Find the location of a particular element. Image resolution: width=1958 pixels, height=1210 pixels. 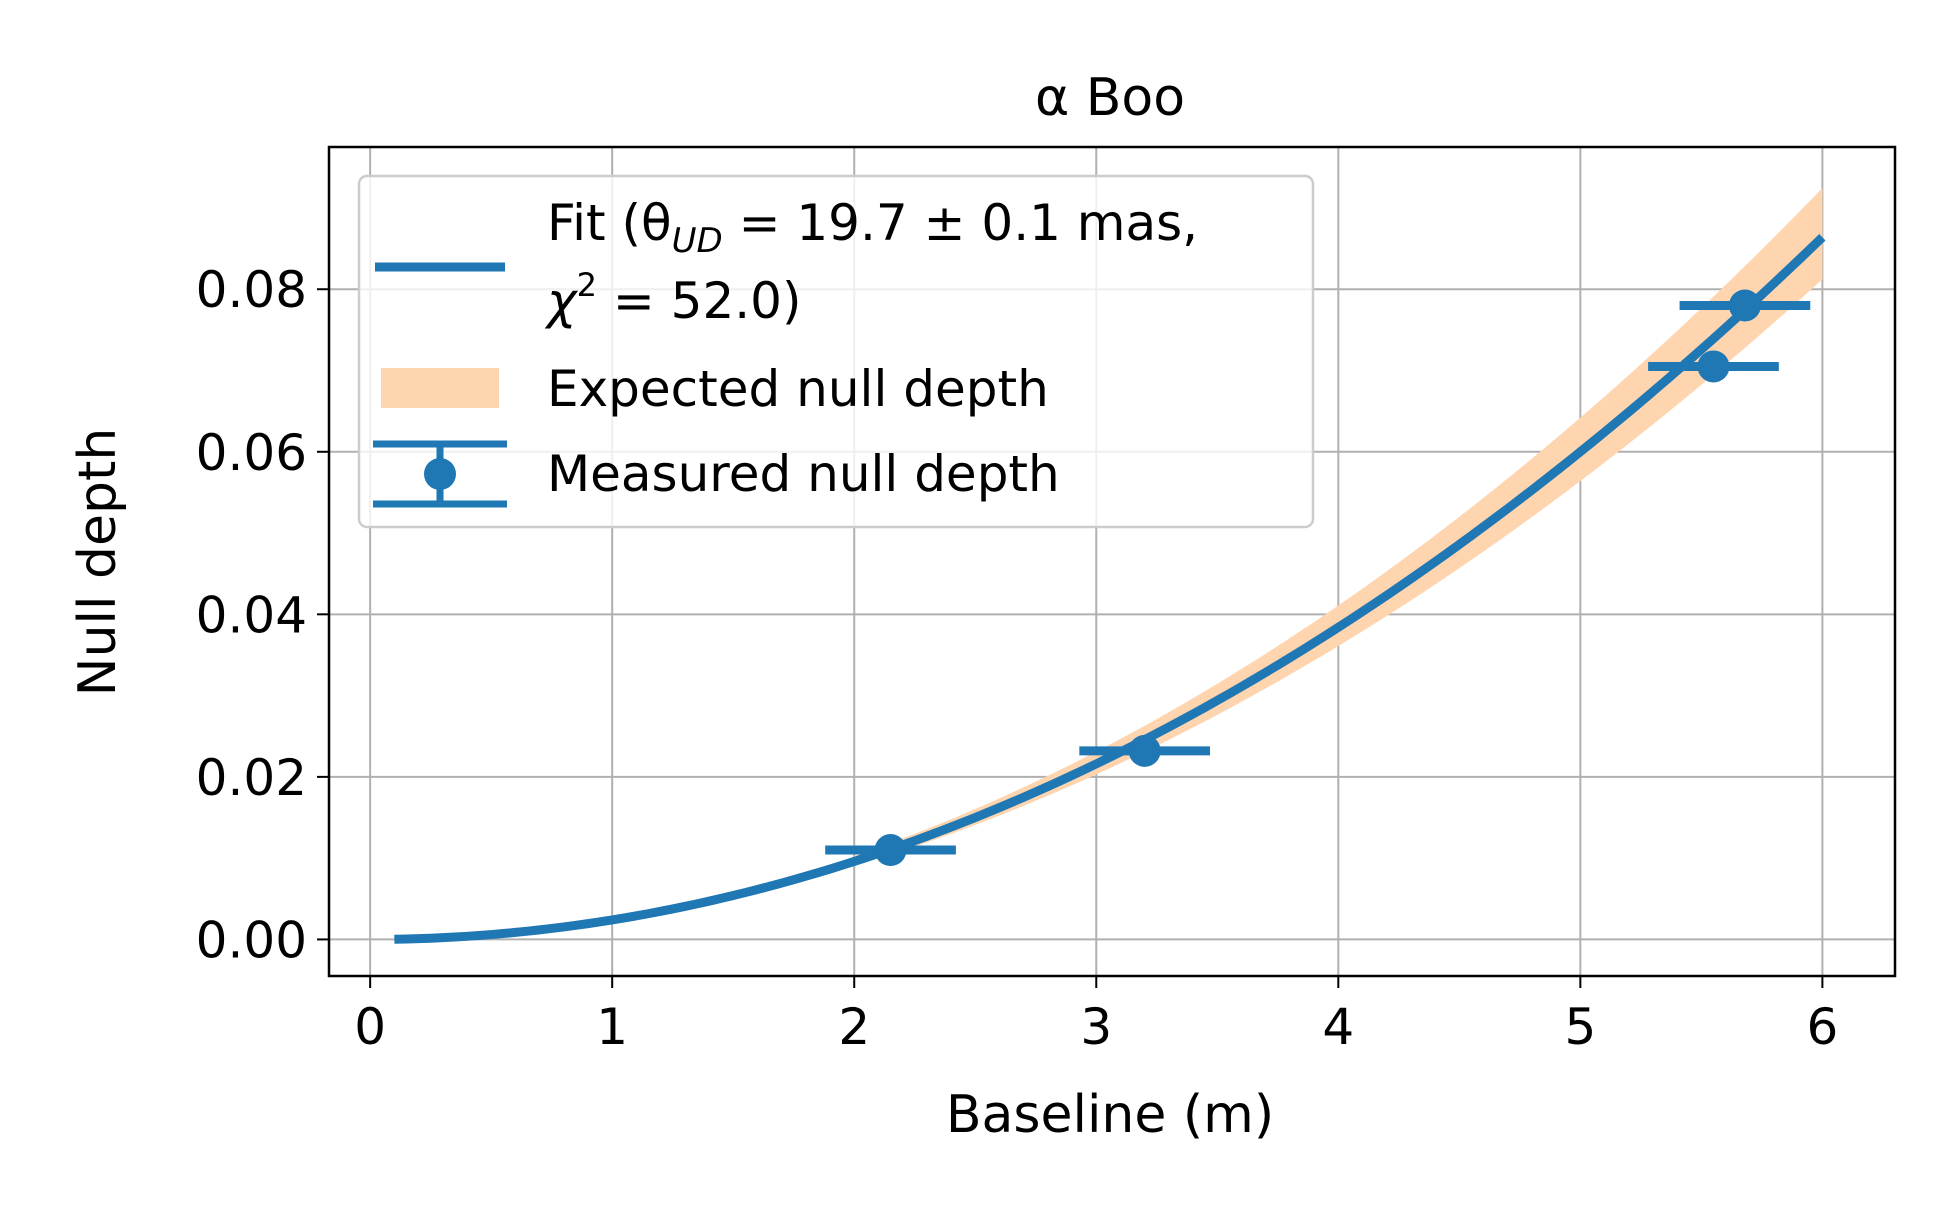

legend-points-label: Measured null depth is located at coordinates (803, 474).